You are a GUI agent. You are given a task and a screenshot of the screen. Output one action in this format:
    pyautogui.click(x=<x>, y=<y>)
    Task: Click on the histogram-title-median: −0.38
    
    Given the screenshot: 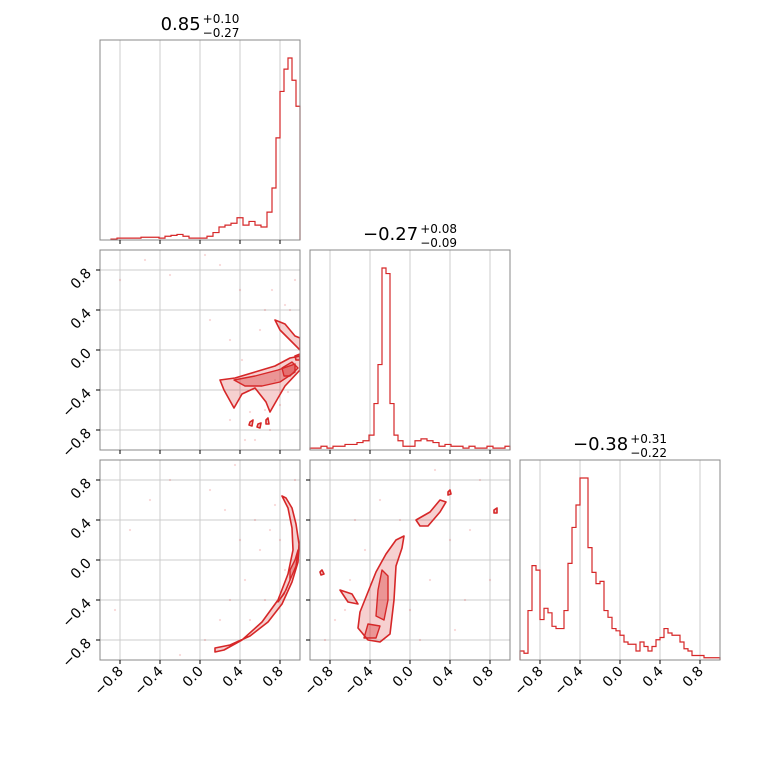 What is the action you would take?
    pyautogui.click(x=600, y=444)
    